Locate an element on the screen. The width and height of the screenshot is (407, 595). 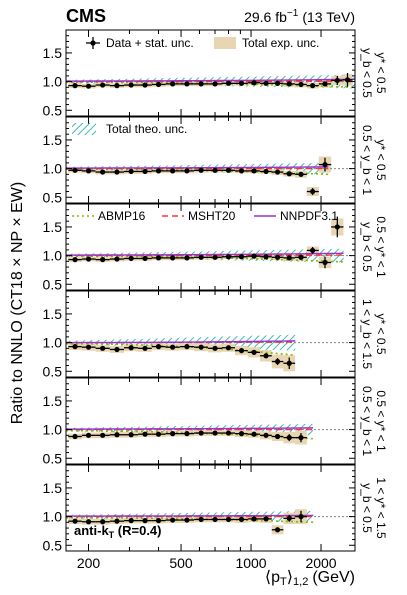
nnpdf31-line is located at coordinates (210, 80).